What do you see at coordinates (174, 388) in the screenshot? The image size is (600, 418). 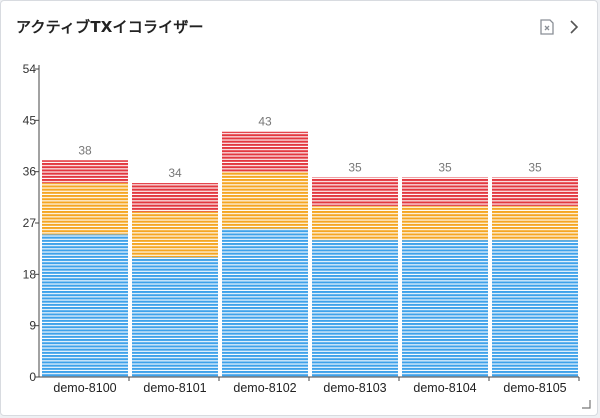 I see `x-tick-label: demo-8101` at bounding box center [174, 388].